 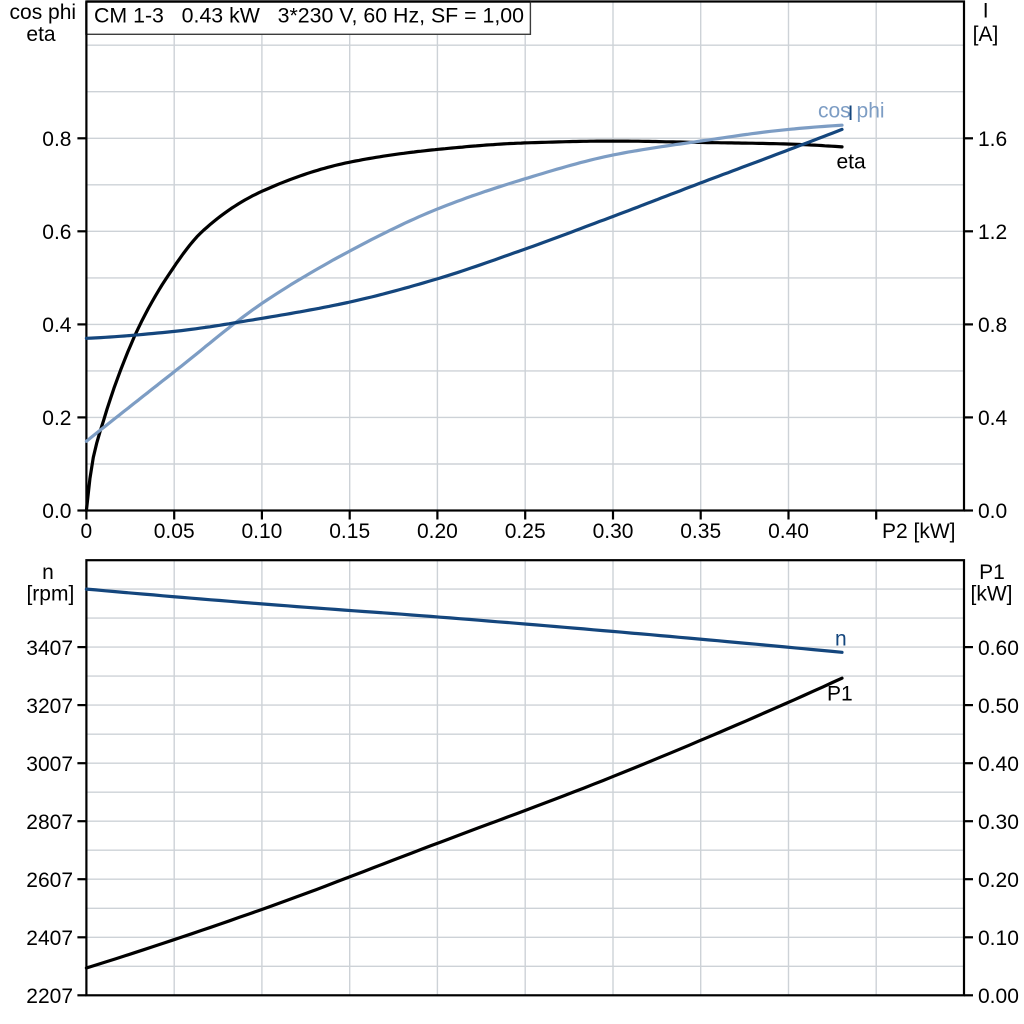 What do you see at coordinates (525, 531) in the screenshot?
I see `svg-text: 0.25` at bounding box center [525, 531].